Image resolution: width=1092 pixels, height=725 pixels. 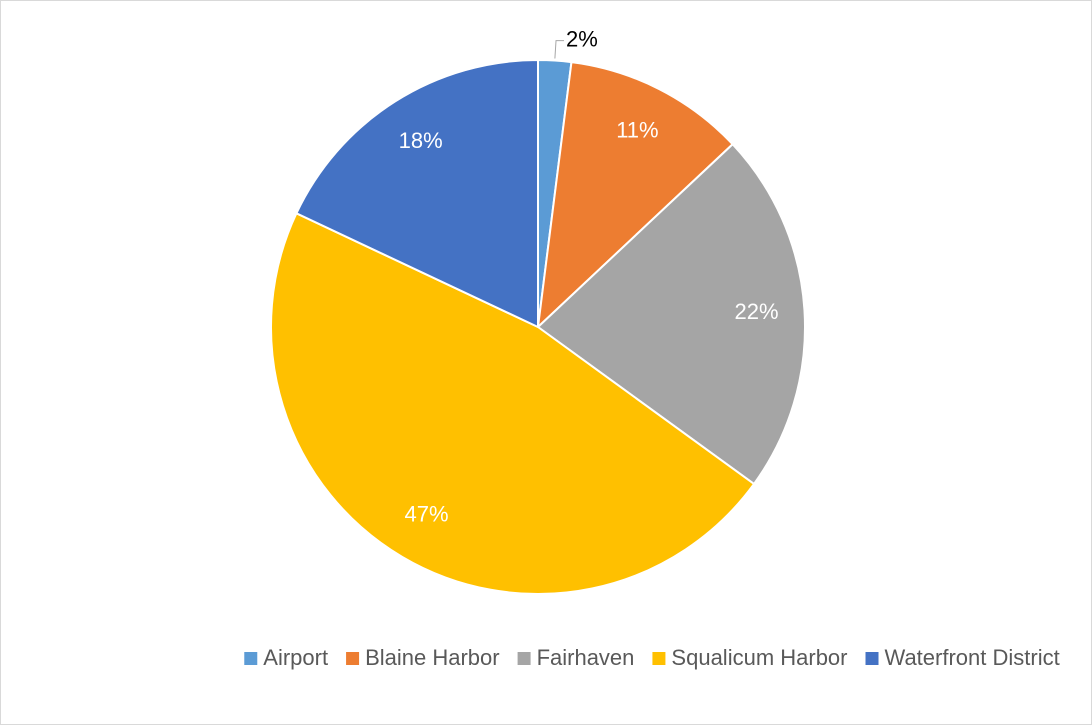 What do you see at coordinates (559, 49) in the screenshot?
I see `leader-line` at bounding box center [559, 49].